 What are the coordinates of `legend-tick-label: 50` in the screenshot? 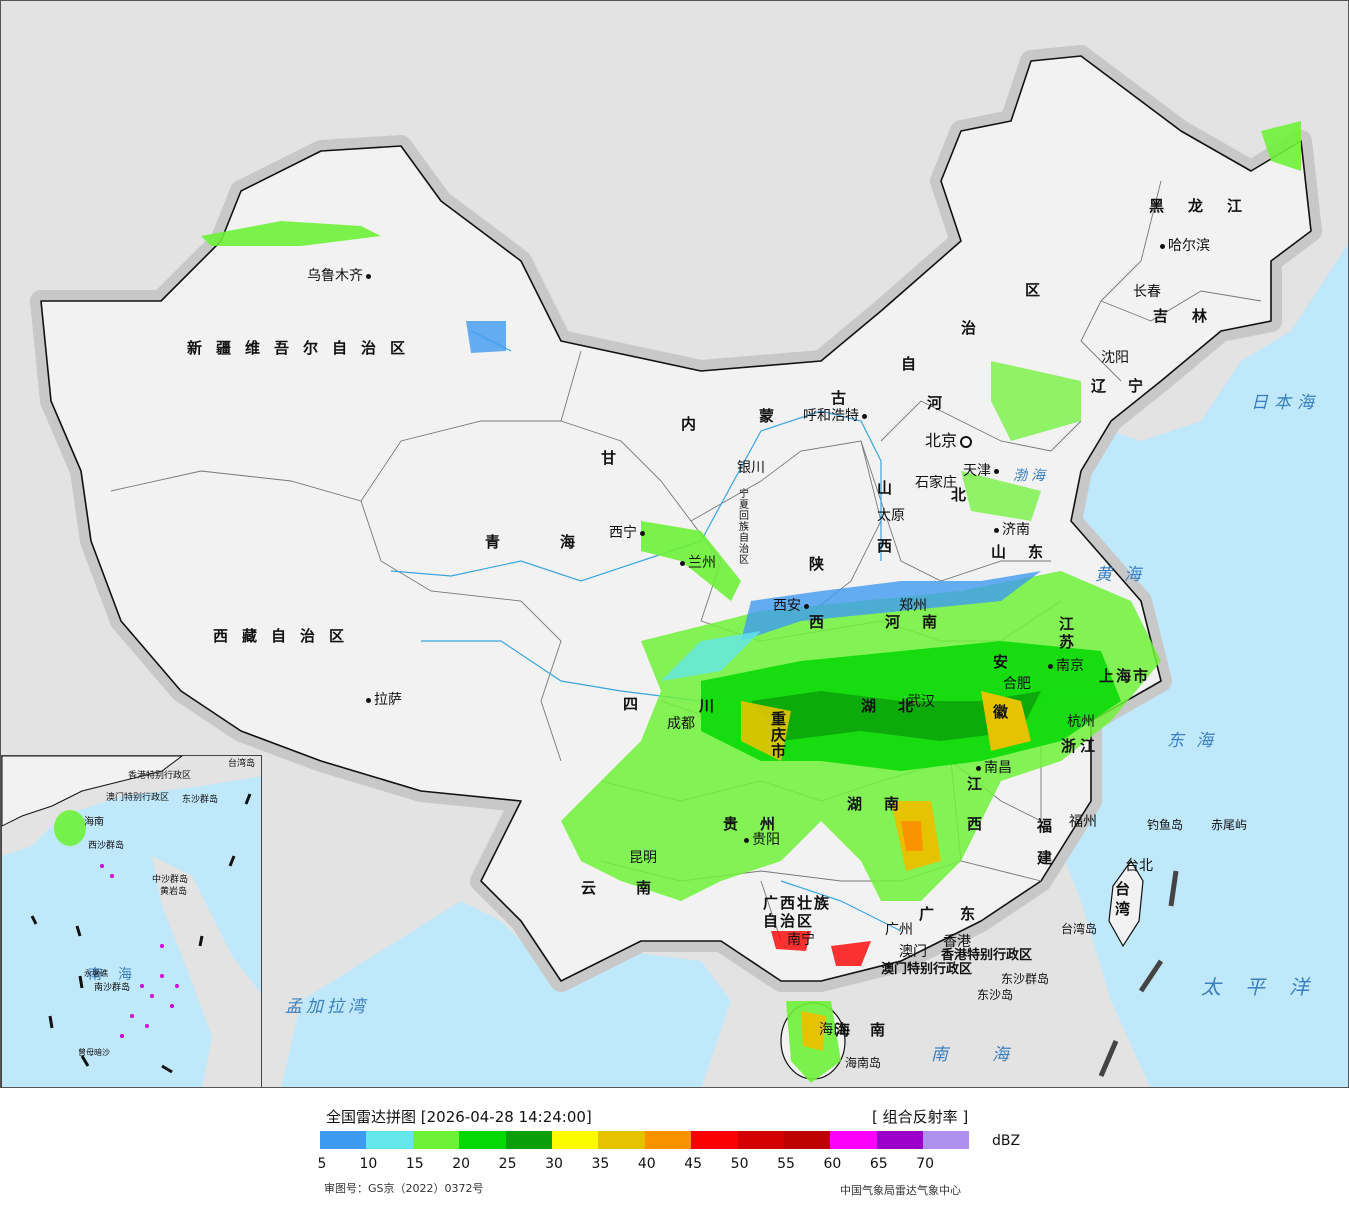 It's located at (739, 1164).